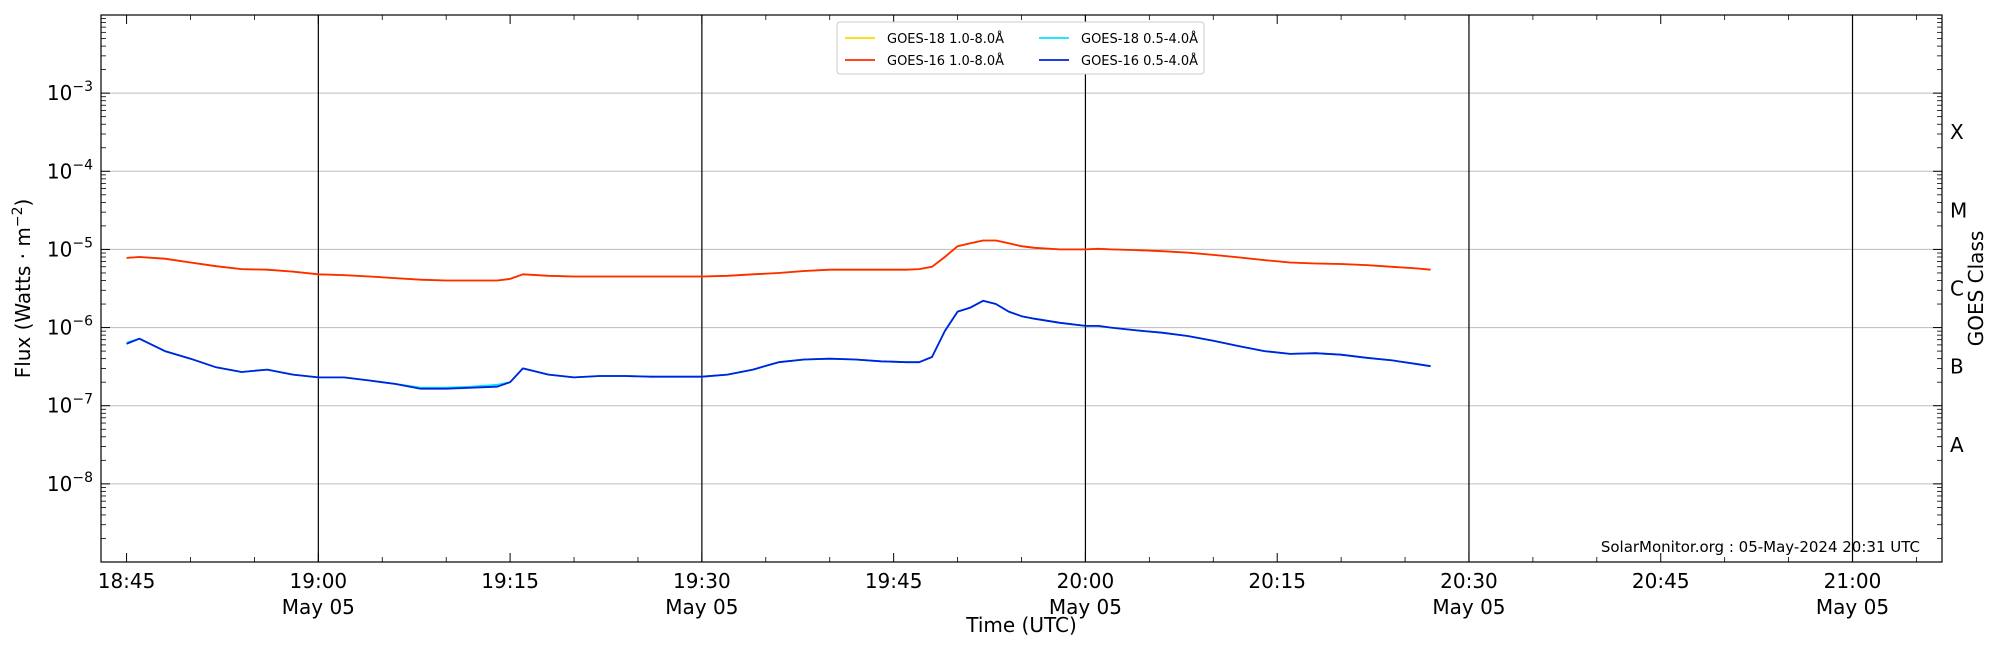 Image resolution: width=2000 pixels, height=650 pixels. Describe the element at coordinates (82, 165) in the screenshot. I see `y-tick-exponent: −4` at that location.